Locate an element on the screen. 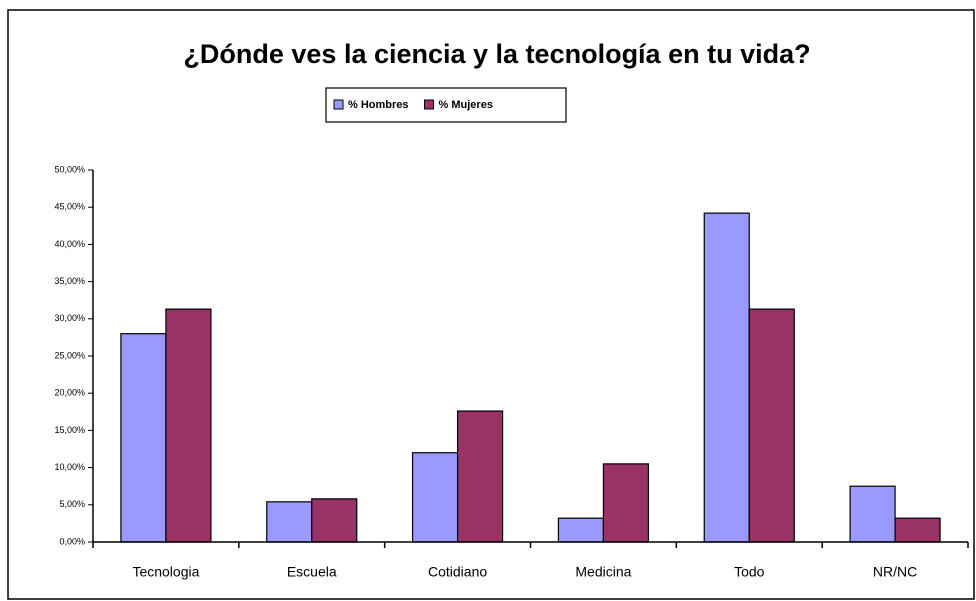 This screenshot has height=601, width=976. y-tick-label: 40,00% is located at coordinates (69, 244).